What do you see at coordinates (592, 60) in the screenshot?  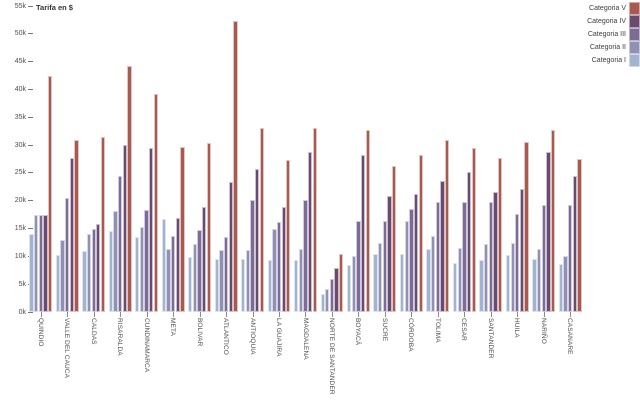 I see `legend-item: Categoria I` at bounding box center [592, 60].